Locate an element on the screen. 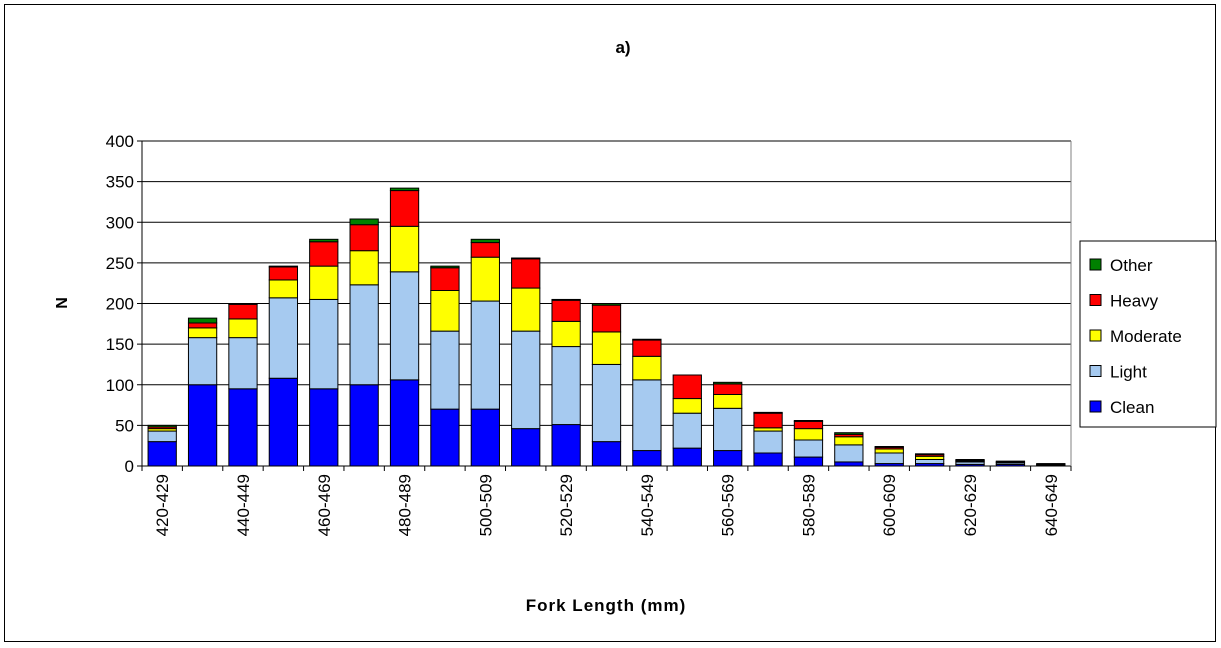 The height and width of the screenshot is (648, 1221). legend: Other Heavy Moderate Light Clean is located at coordinates (1148, 334).